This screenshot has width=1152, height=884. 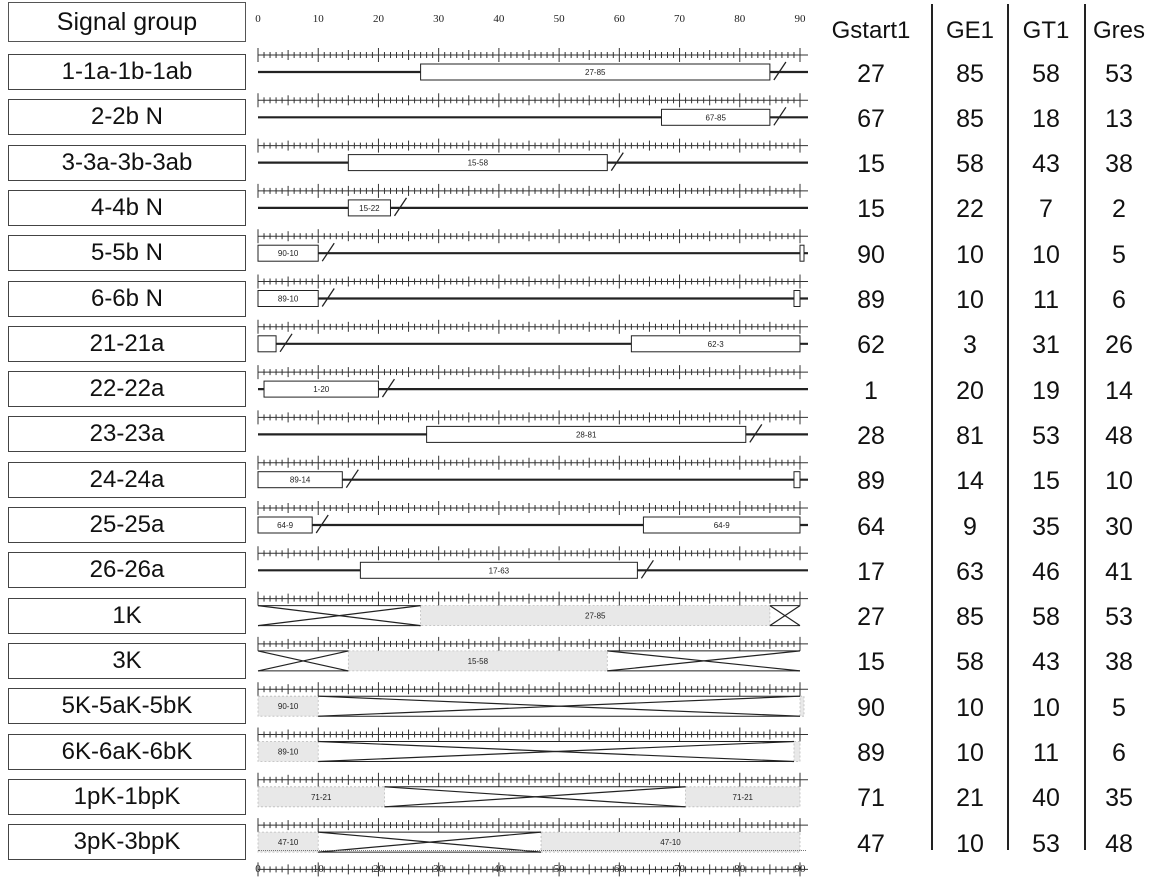 I want to click on ge1-value: 20, so click(x=970, y=390).